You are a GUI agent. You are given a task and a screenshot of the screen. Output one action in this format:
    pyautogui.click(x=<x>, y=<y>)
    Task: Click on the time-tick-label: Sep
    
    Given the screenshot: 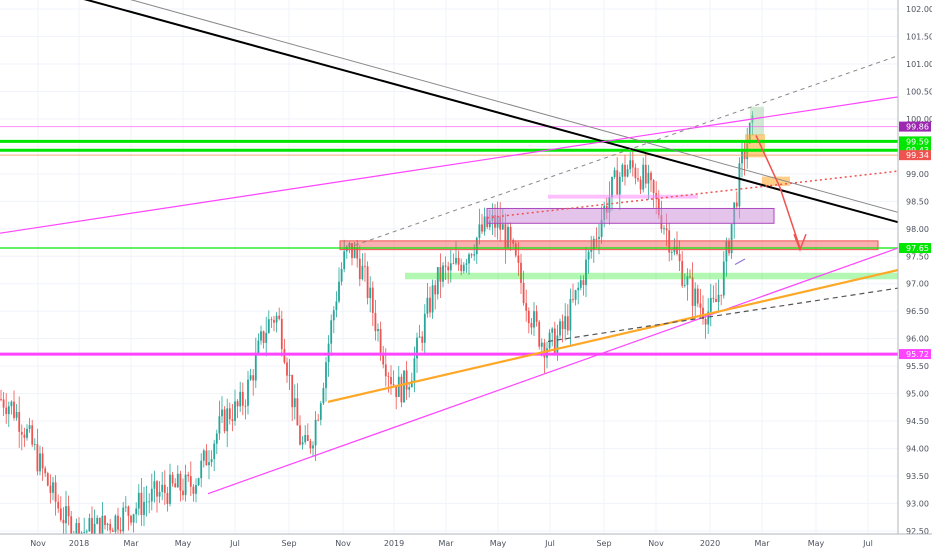 What is the action you would take?
    pyautogui.click(x=288, y=543)
    